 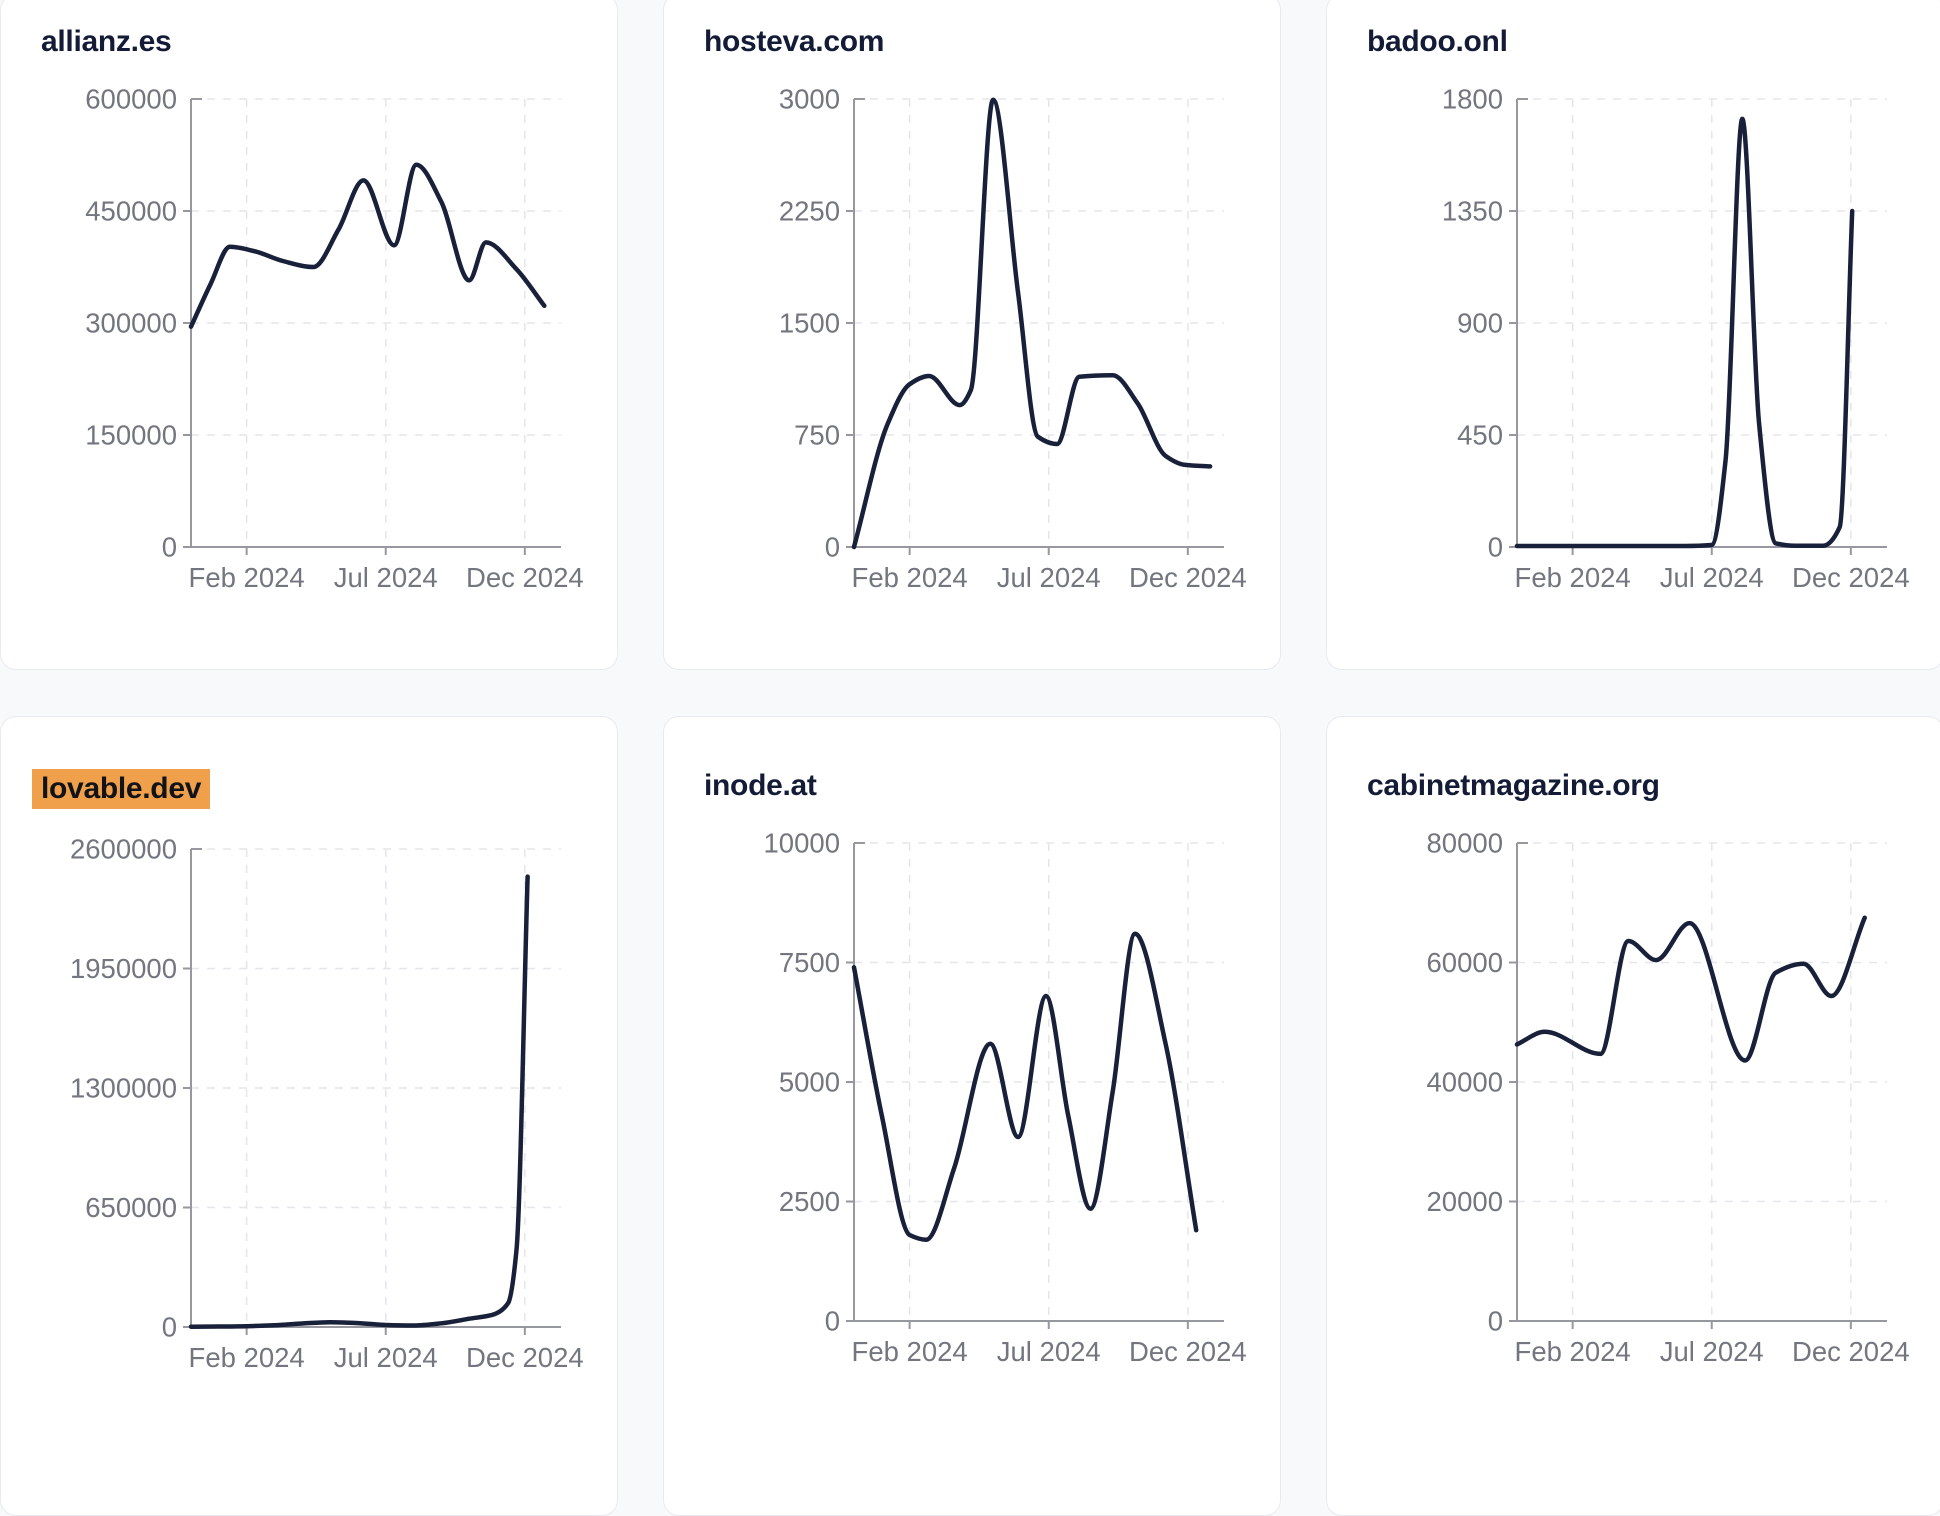 What do you see at coordinates (131, 435) in the screenshot?
I see `svg-text: 150000` at bounding box center [131, 435].